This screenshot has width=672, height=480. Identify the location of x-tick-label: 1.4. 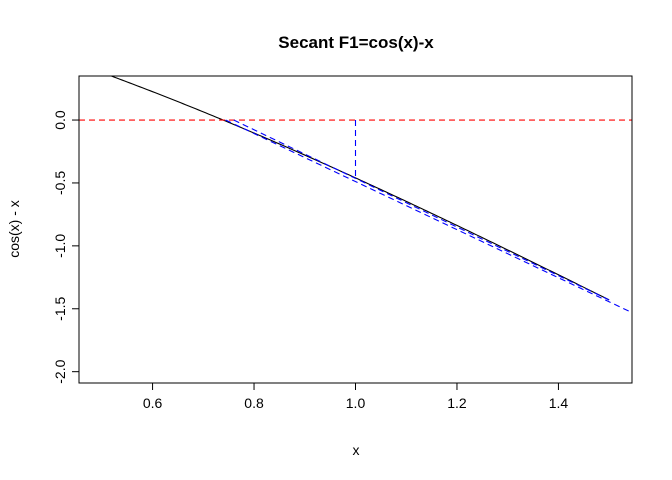
(559, 403).